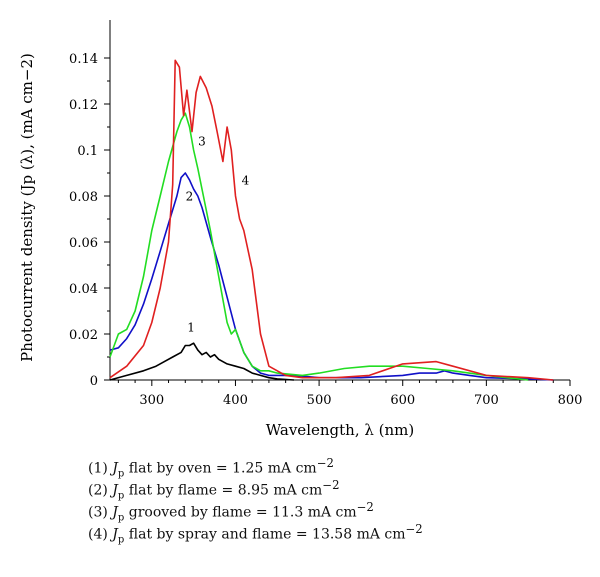 Image resolution: width=600 pixels, height=577 pixels. I want to click on y-tick-label: 0.14, so click(83, 59).